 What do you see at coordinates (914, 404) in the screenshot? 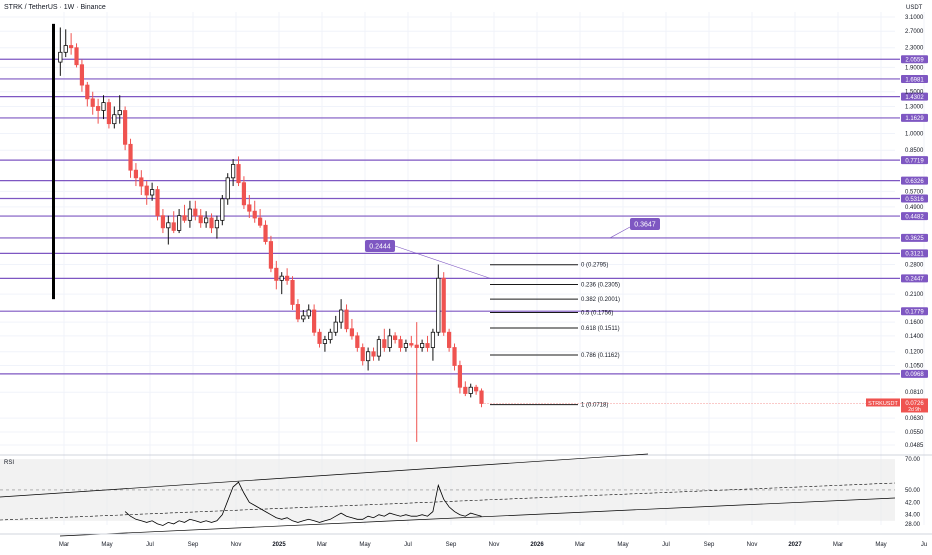
I see `current-price-text: 0.0726` at bounding box center [914, 404].